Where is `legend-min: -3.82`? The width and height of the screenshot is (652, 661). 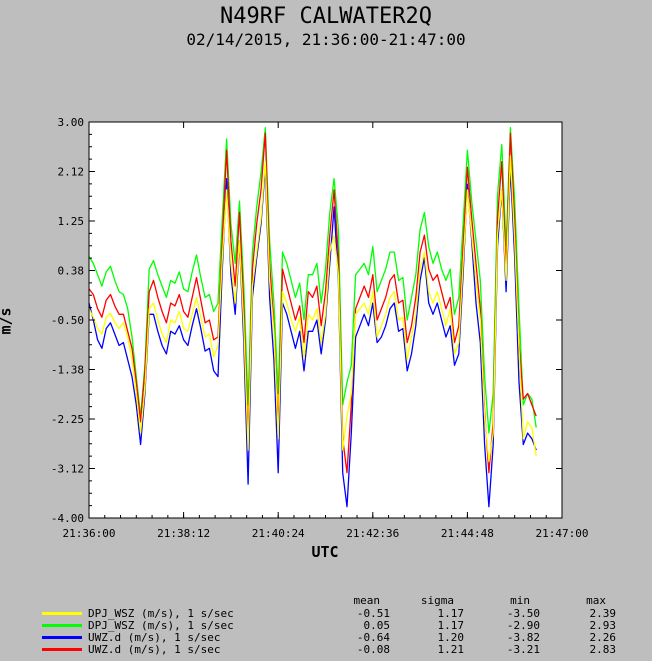 legend-min: -3.82 is located at coordinates (523, 637).